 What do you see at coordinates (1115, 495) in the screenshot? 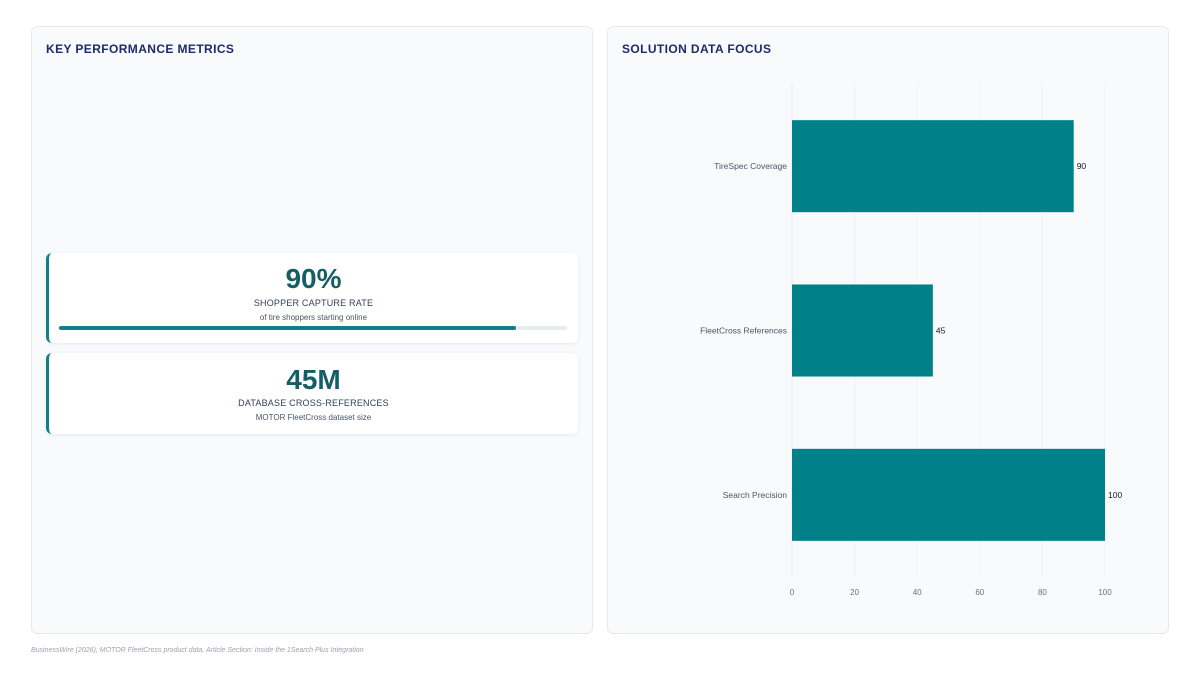
I see `data-label: 100` at bounding box center [1115, 495].